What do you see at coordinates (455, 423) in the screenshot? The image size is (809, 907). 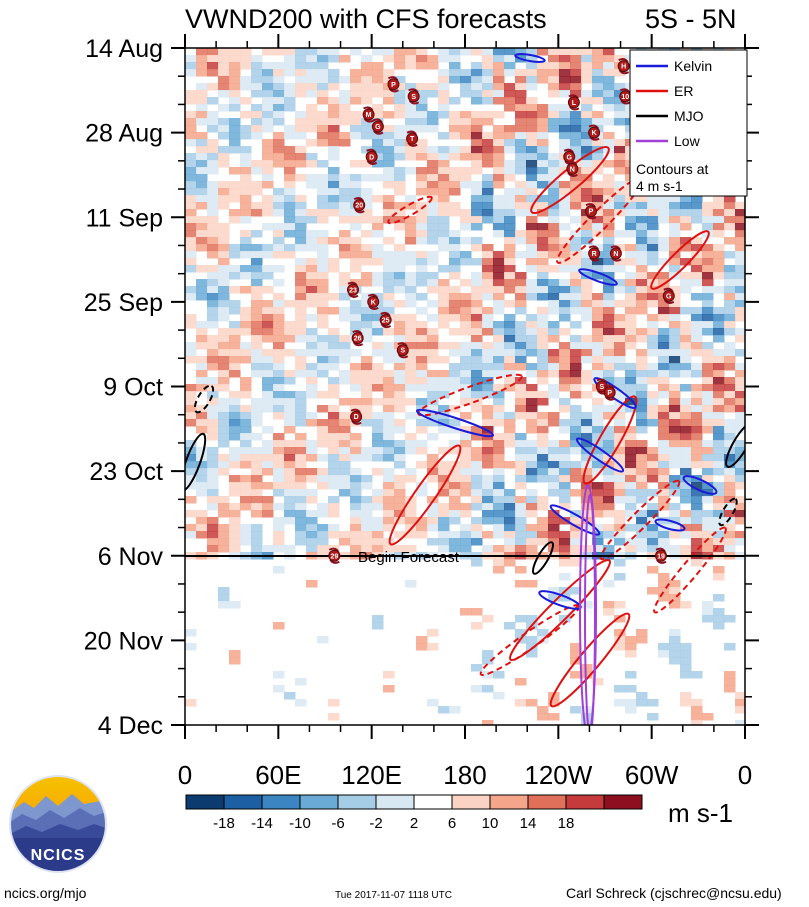 I see `wave-contour` at bounding box center [455, 423].